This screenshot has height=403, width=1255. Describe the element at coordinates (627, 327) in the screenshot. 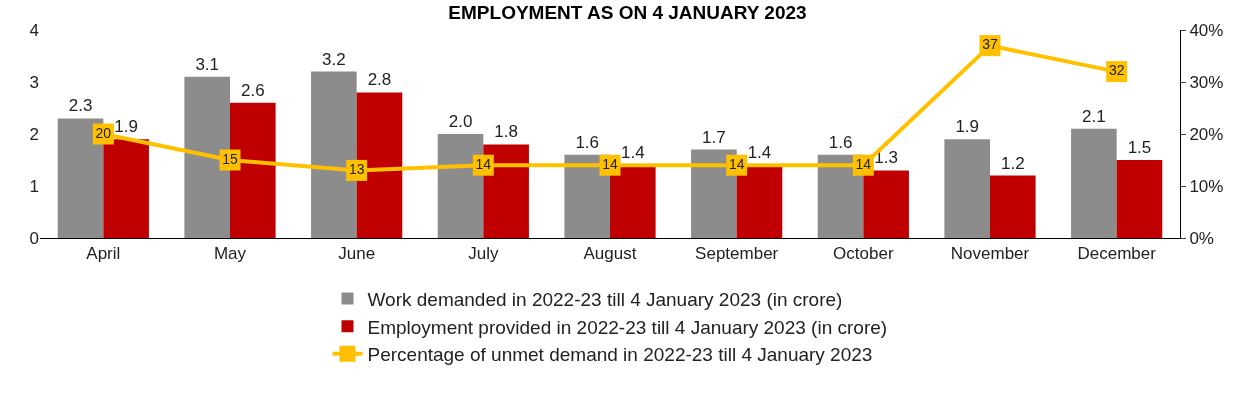

I see `legend-label: Employment provided in 2022-23 till 4 January 2023 (in crore)` at that location.